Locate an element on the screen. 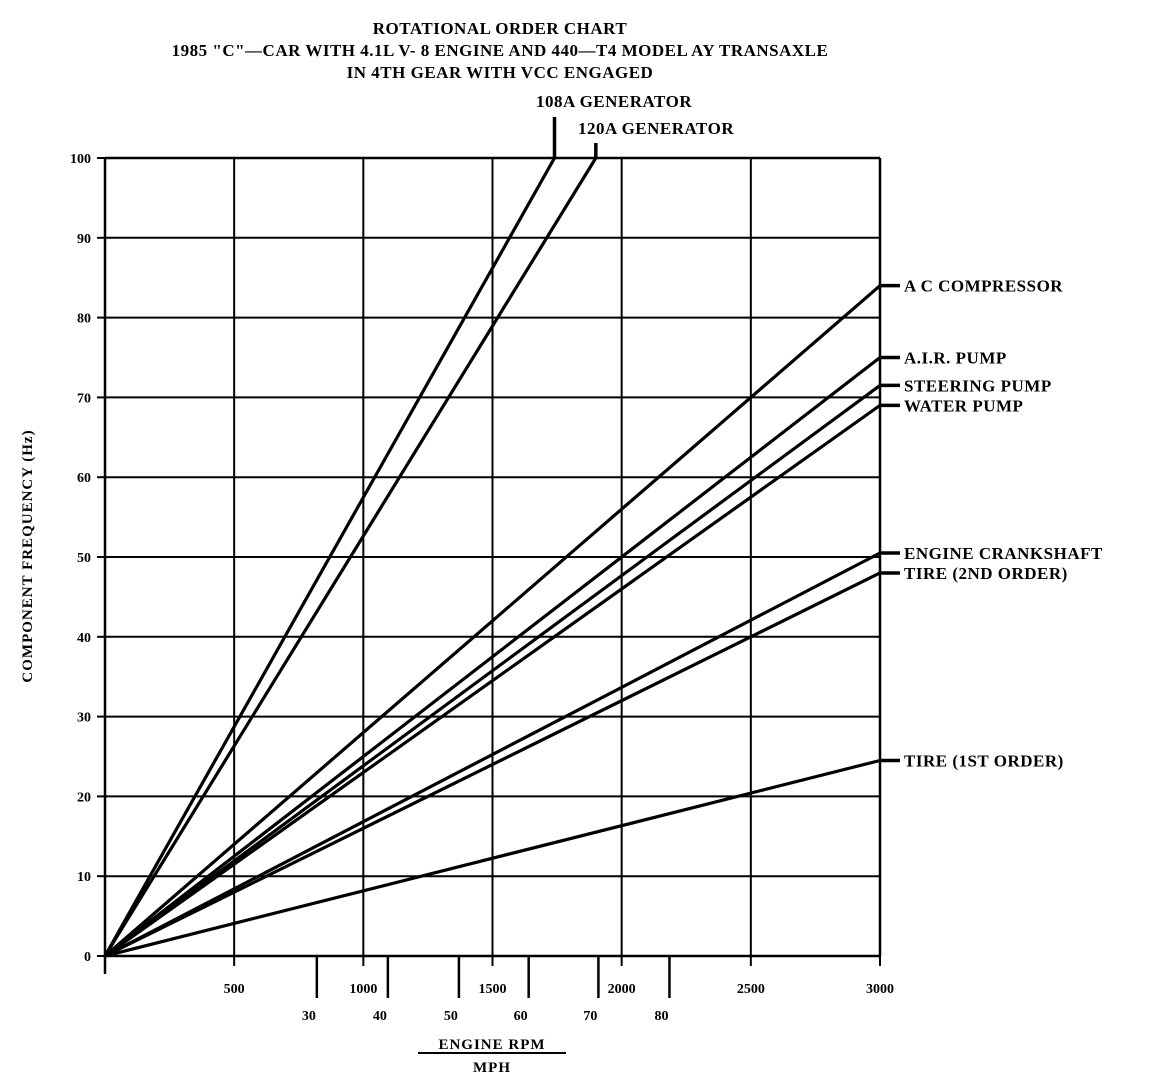 Image resolution: width=1168 pixels, height=1088 pixels. x-tick-label: 2000 is located at coordinates (622, 989).